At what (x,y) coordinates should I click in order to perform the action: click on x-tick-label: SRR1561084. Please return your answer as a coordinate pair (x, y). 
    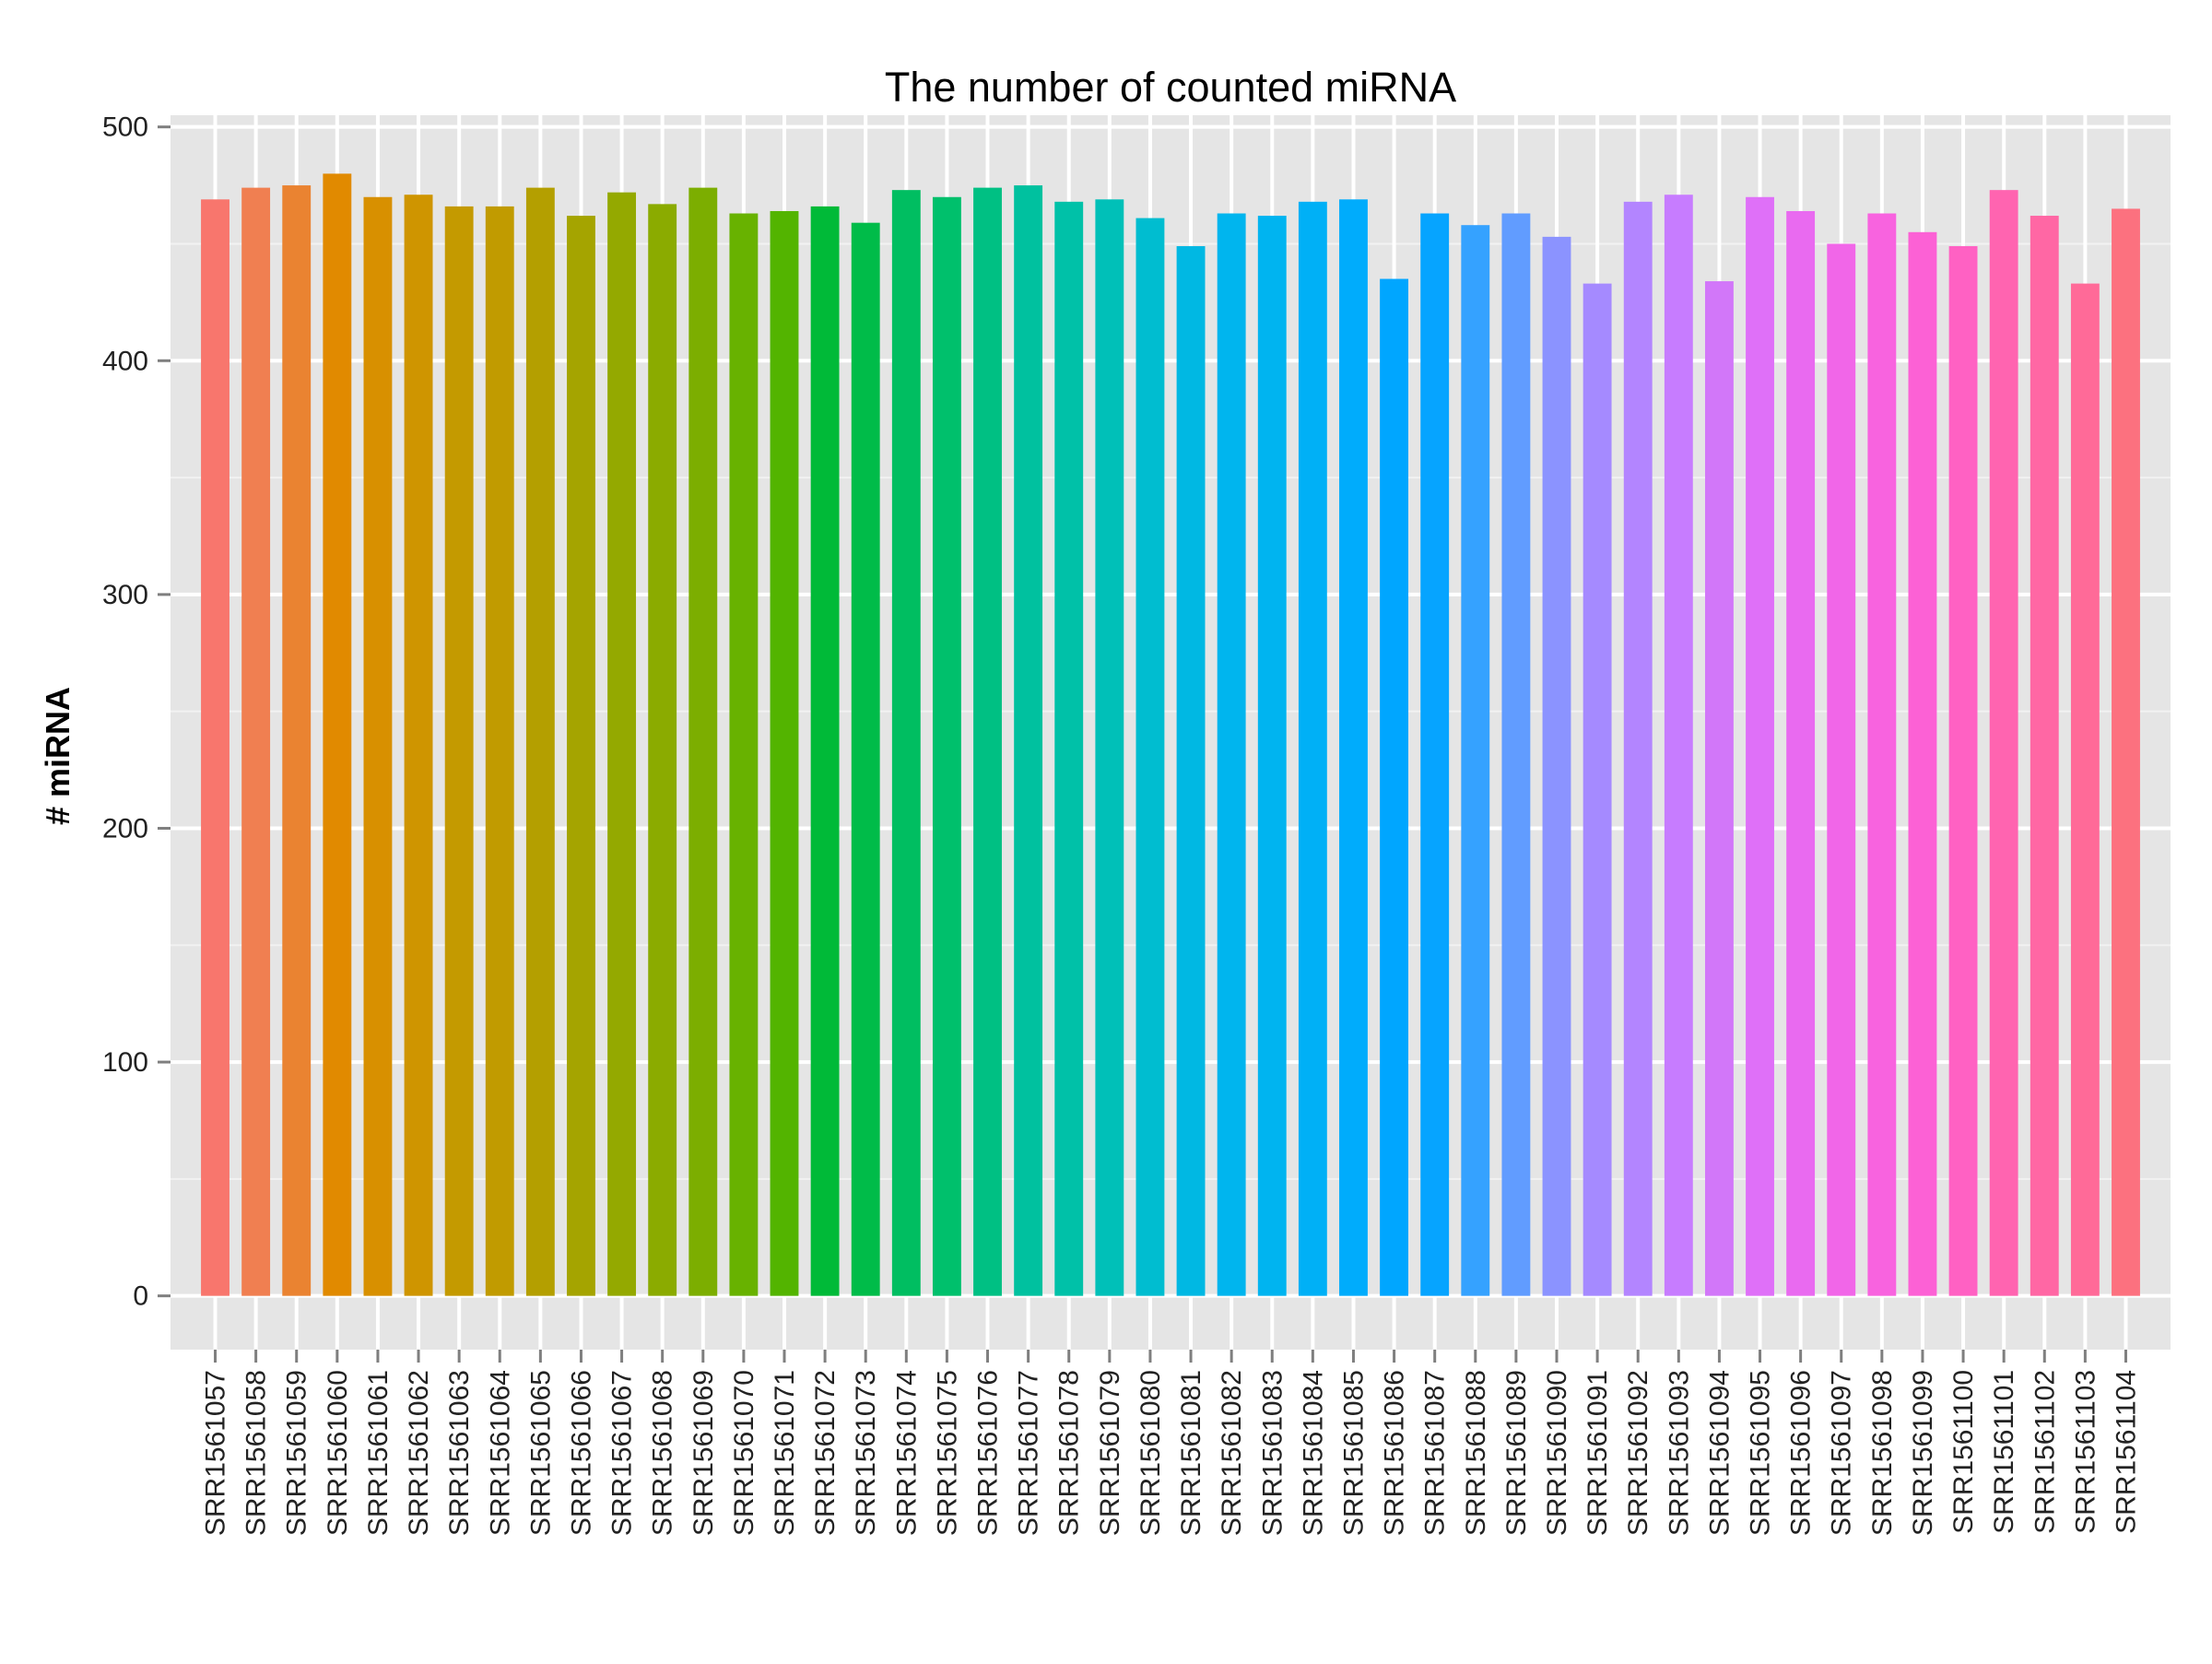
    Looking at the image, I should click on (1313, 1453).